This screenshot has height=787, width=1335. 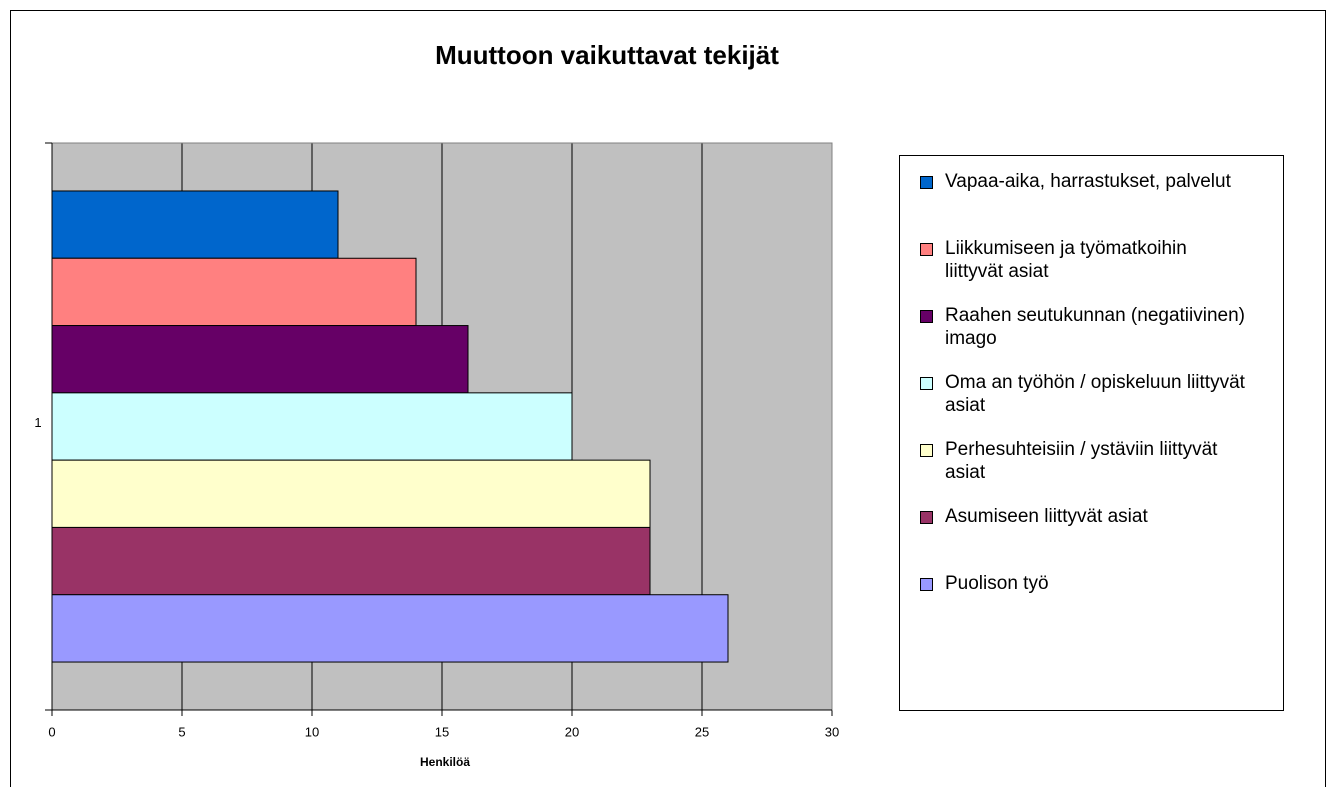 What do you see at coordinates (51, 731) in the screenshot?
I see `x-tick-label: 0` at bounding box center [51, 731].